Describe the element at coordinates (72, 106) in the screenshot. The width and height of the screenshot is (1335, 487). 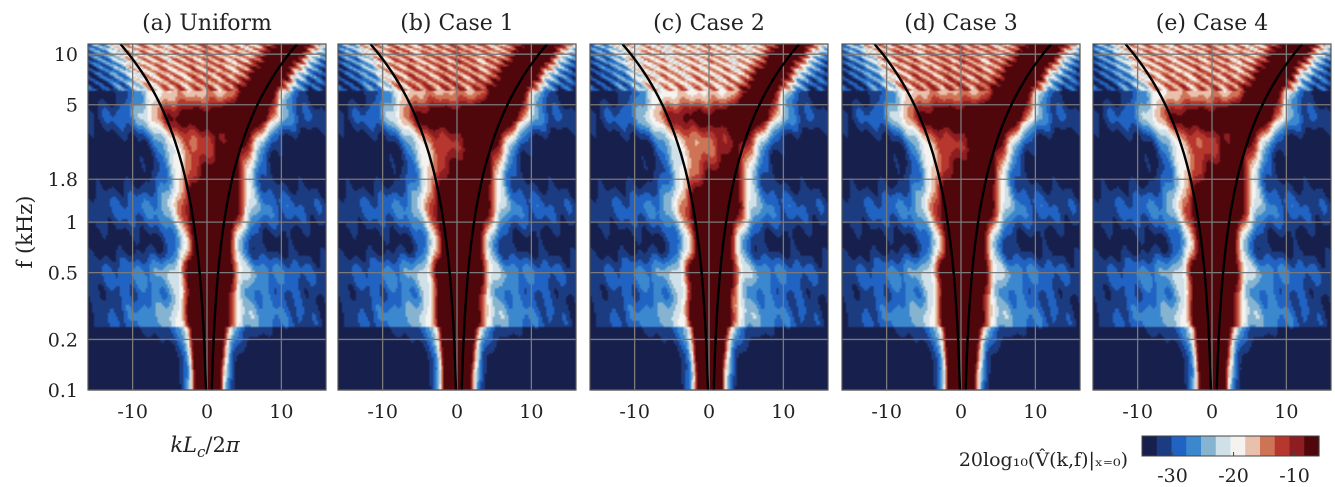
I see `y-tick-label: 5` at that location.